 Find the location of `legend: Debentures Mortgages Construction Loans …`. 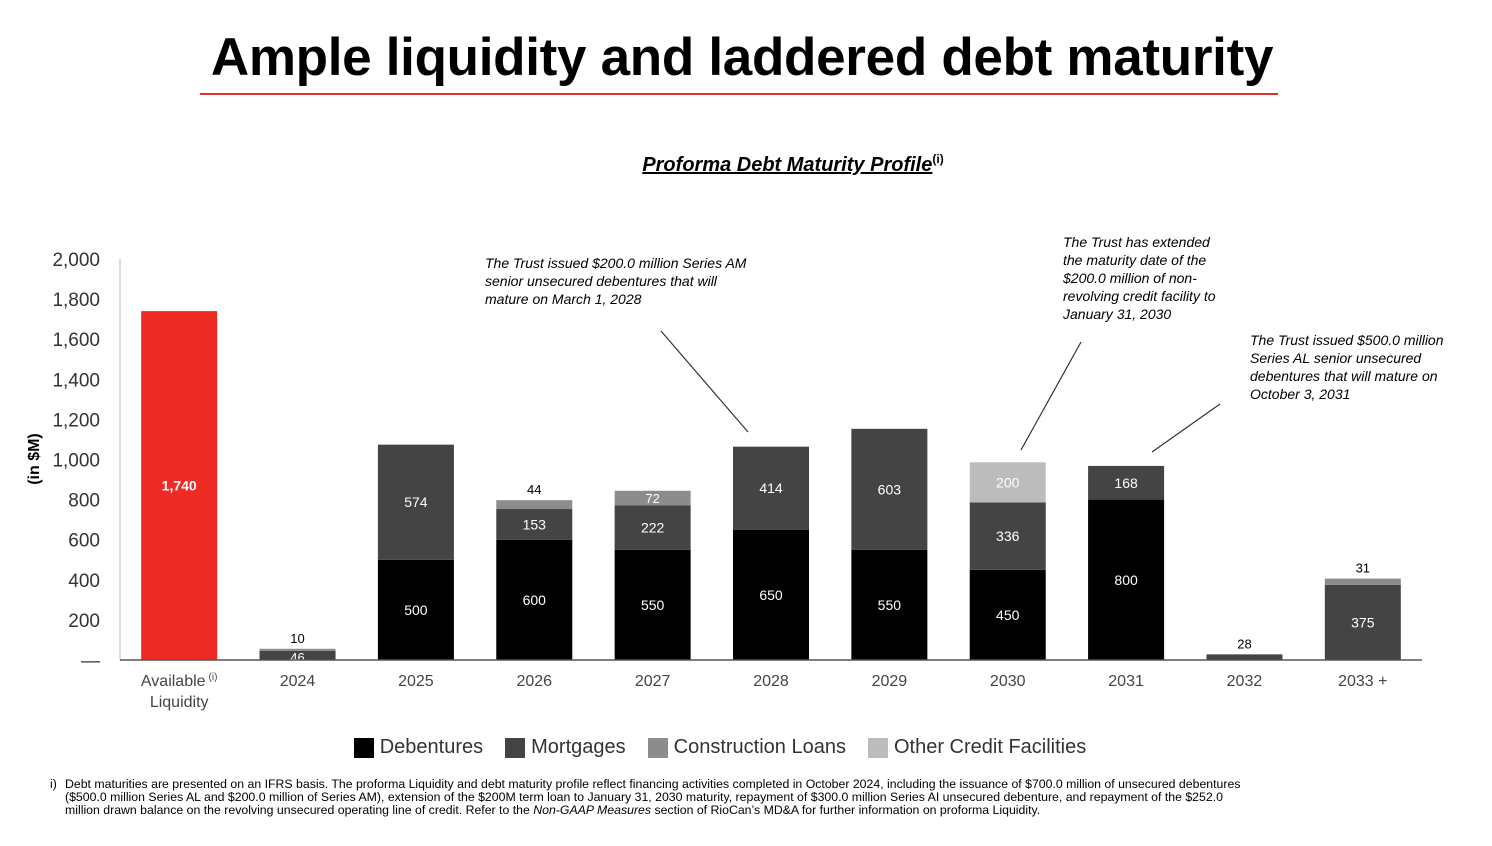

legend: Debentures Mortgages Construction Loans … is located at coordinates (720, 747).